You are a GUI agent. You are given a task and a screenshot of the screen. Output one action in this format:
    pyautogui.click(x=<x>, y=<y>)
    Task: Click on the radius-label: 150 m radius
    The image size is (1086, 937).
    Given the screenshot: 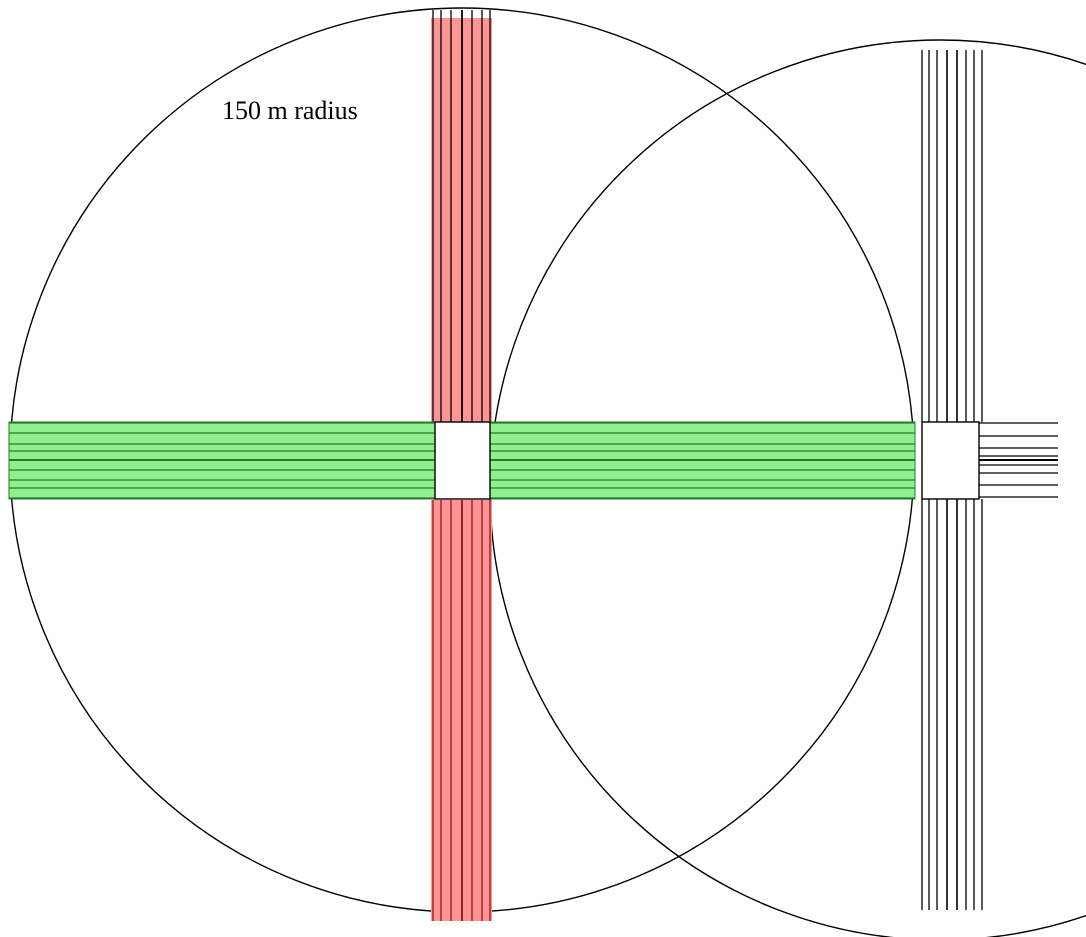 What is the action you would take?
    pyautogui.click(x=290, y=110)
    